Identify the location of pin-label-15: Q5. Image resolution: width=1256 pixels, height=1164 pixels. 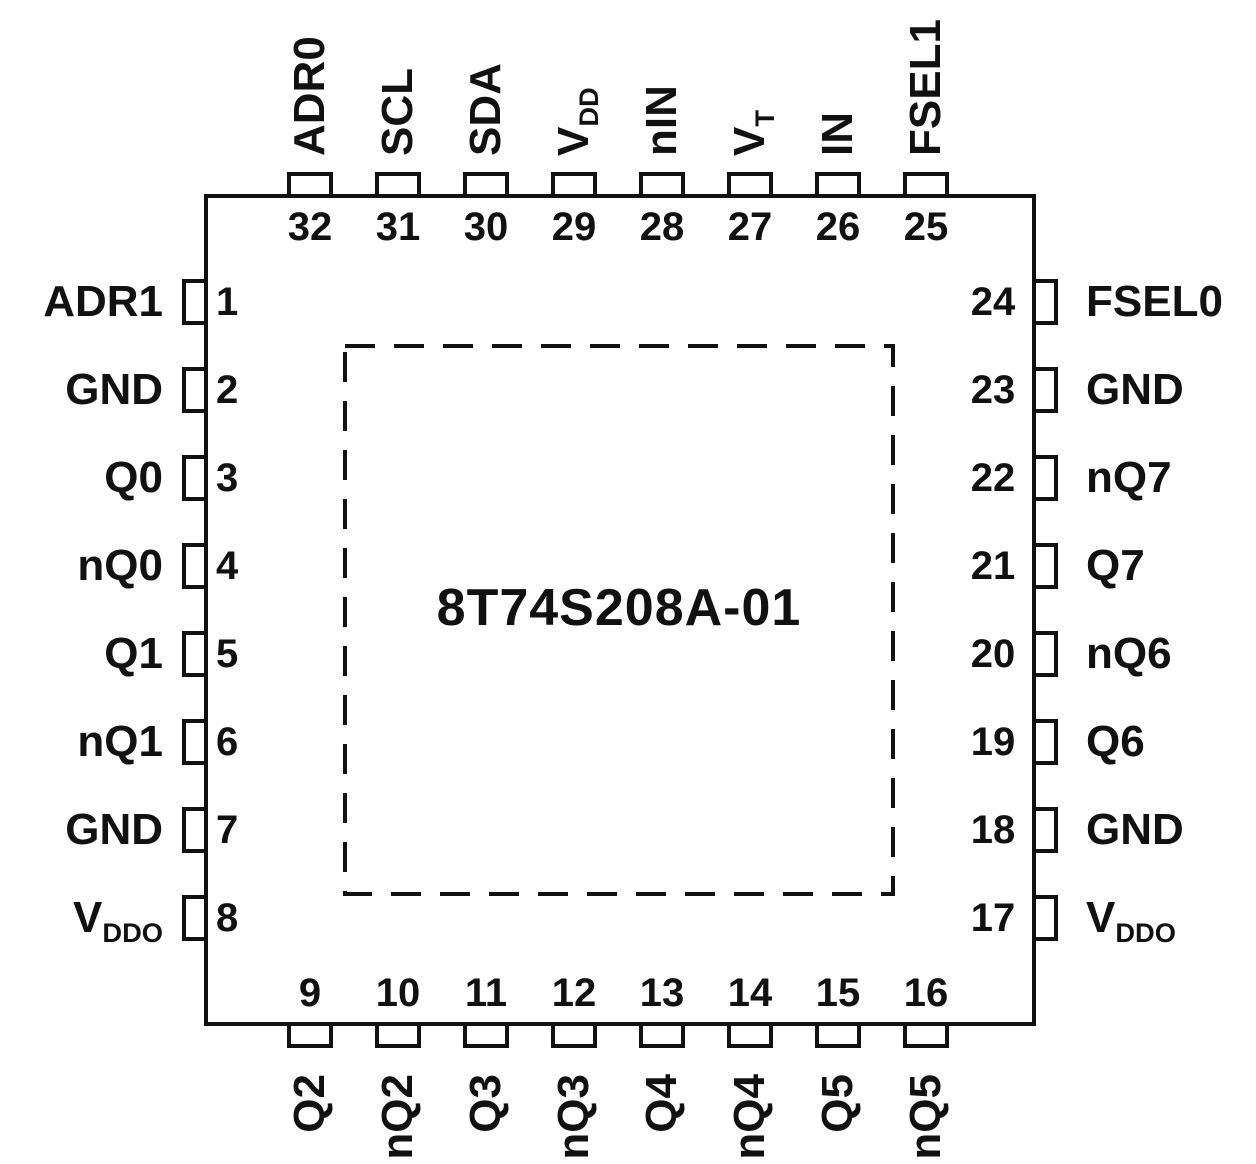
(837, 1103).